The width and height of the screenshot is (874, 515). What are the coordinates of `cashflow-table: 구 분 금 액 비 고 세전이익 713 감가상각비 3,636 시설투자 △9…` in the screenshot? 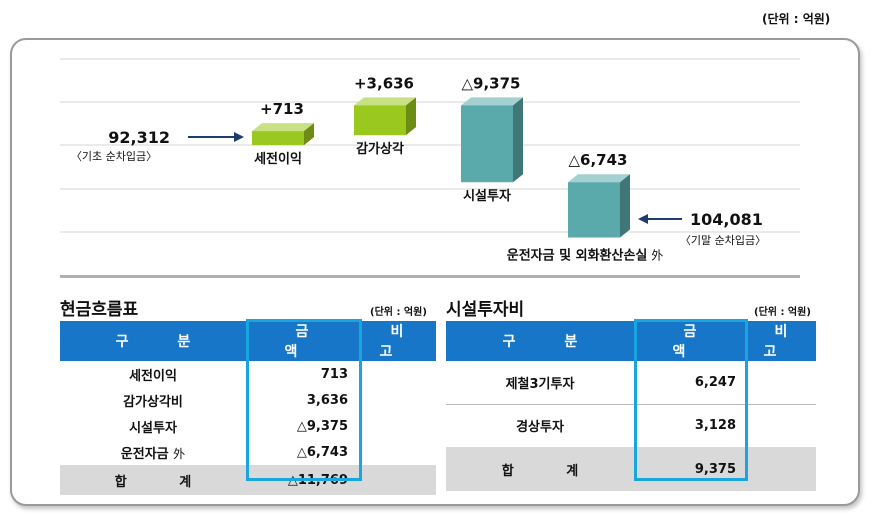 It's located at (248, 408).